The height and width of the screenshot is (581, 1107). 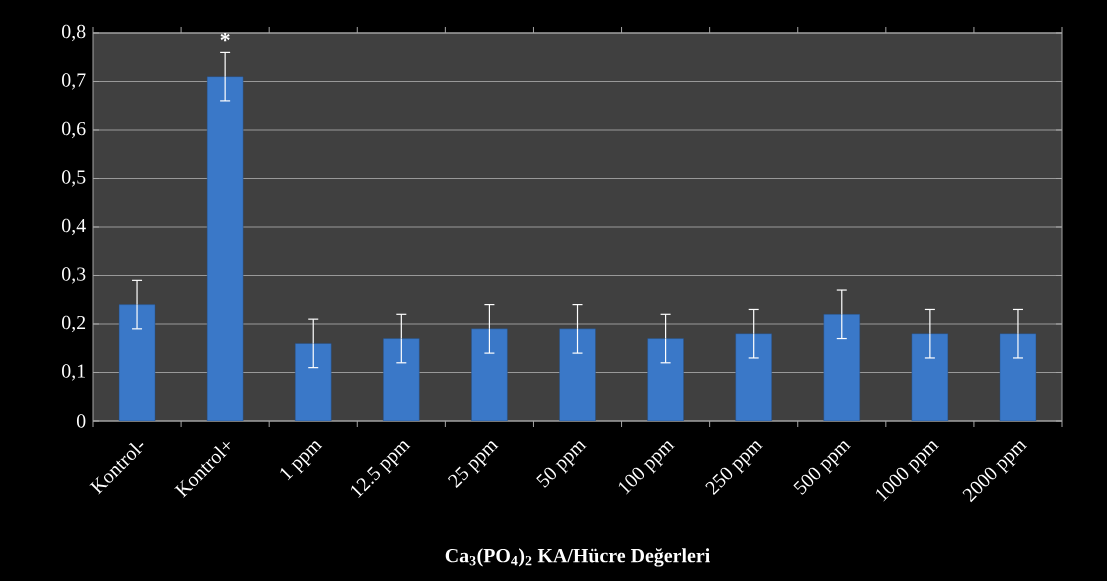 I want to click on y-tick-label: 0,8, so click(x=74, y=33).